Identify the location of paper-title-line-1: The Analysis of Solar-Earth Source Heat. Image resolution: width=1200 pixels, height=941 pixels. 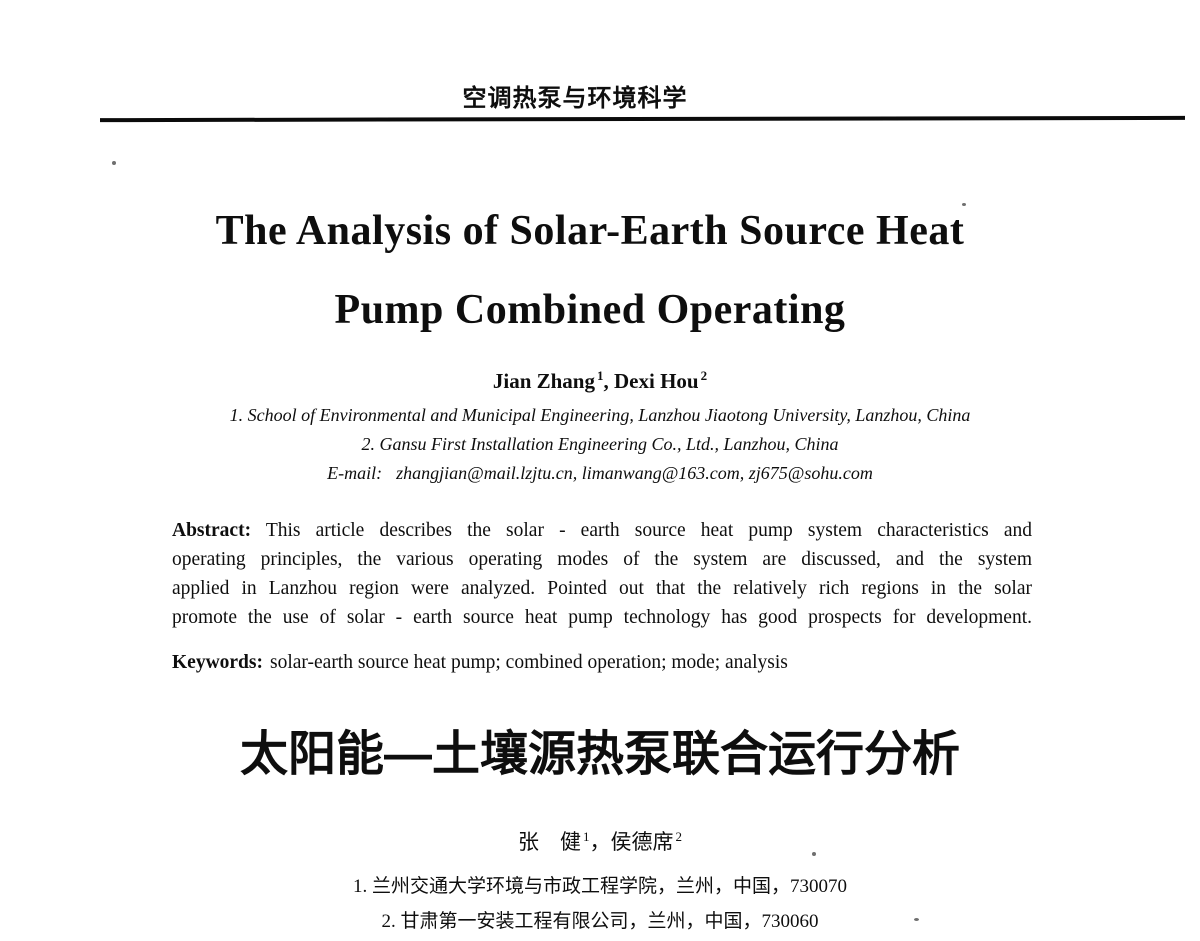
(590, 231).